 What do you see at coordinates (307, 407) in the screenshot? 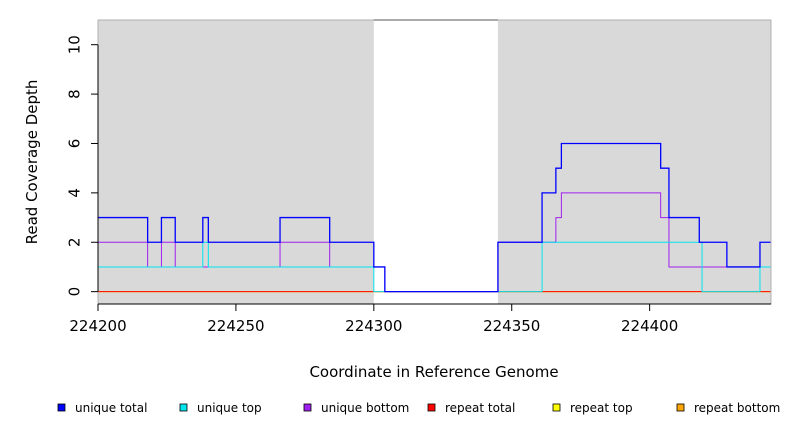
I see `legend-swatch-unique-bottom` at bounding box center [307, 407].